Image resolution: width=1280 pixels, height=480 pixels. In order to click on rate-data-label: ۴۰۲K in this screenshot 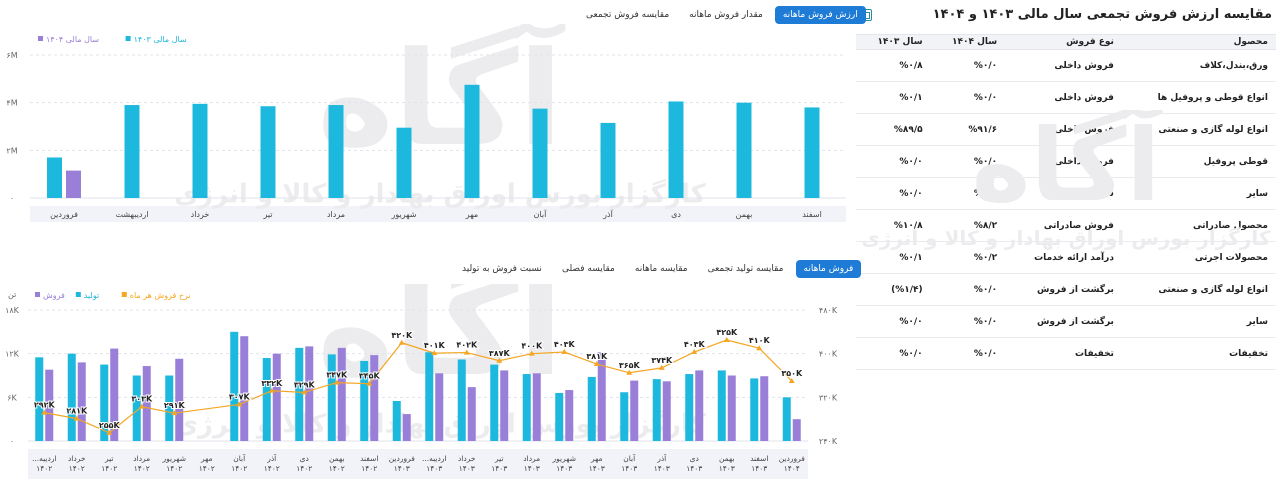, I will do `click(467, 345)`.